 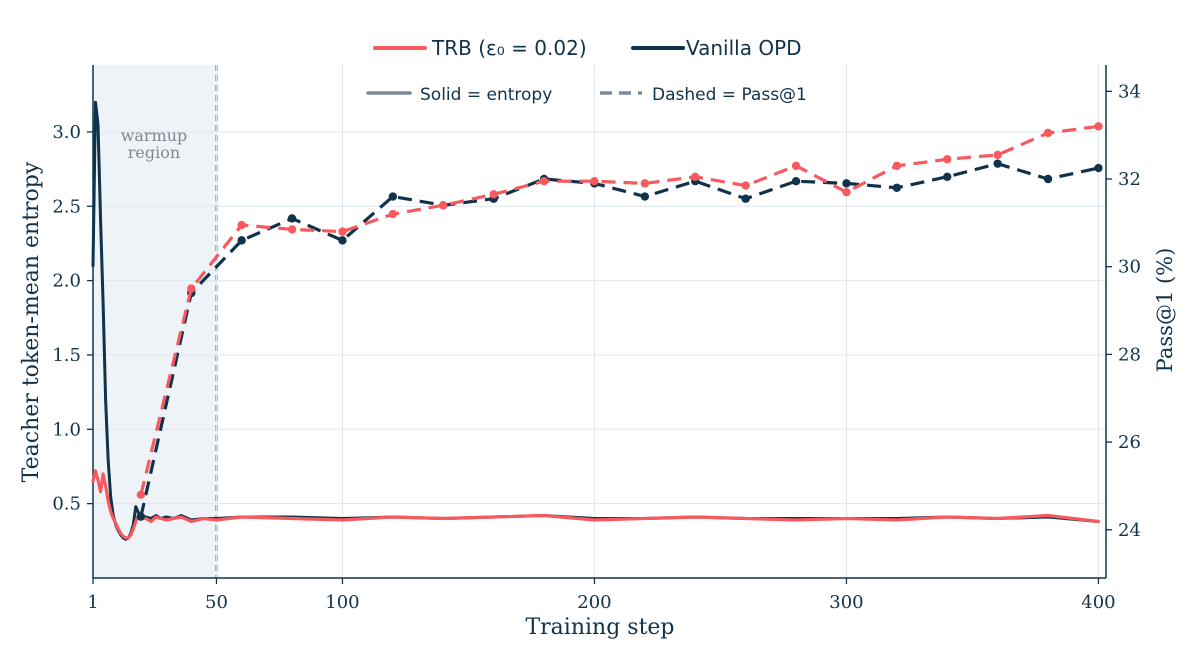 What do you see at coordinates (154, 135) in the screenshot?
I see `warmup-label-line1: warmup` at bounding box center [154, 135].